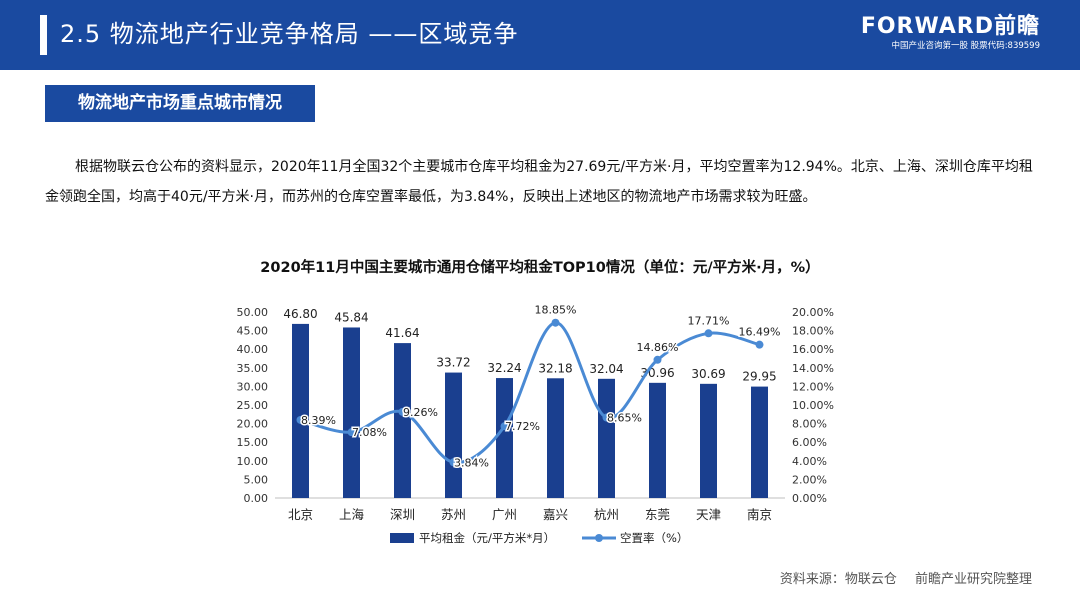  Describe the element at coordinates (351, 317) in the screenshot. I see `bar-value-label: 45.84` at that location.